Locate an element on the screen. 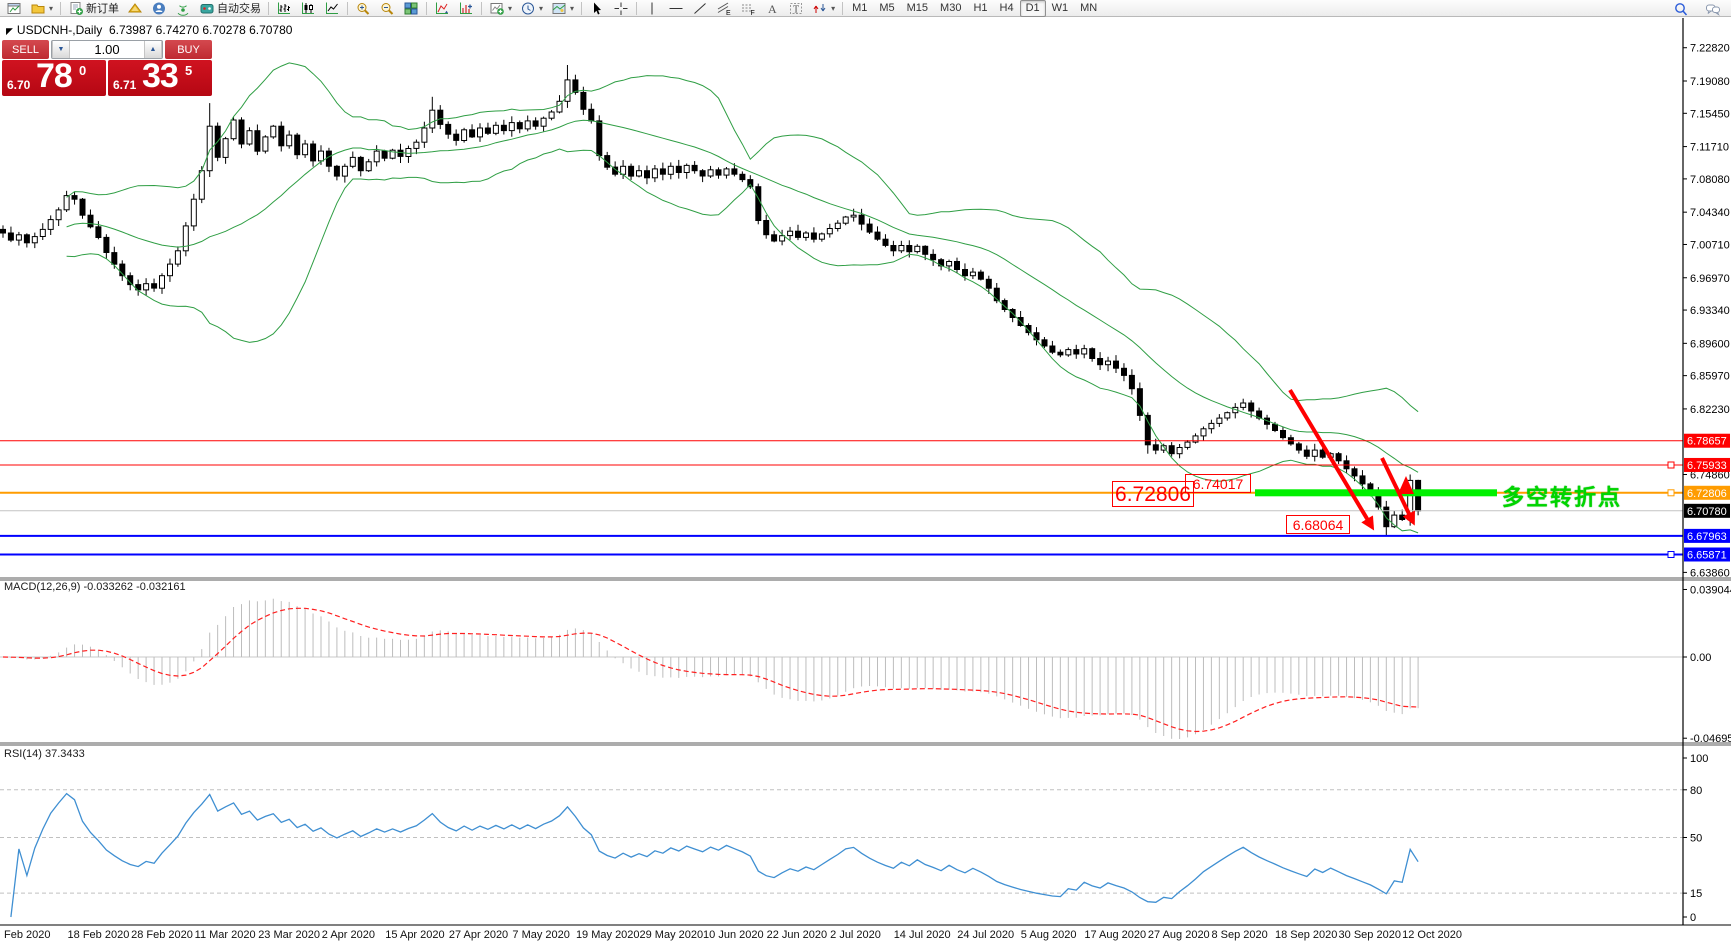  price-badge-label: 6.70780 is located at coordinates (1707, 512).